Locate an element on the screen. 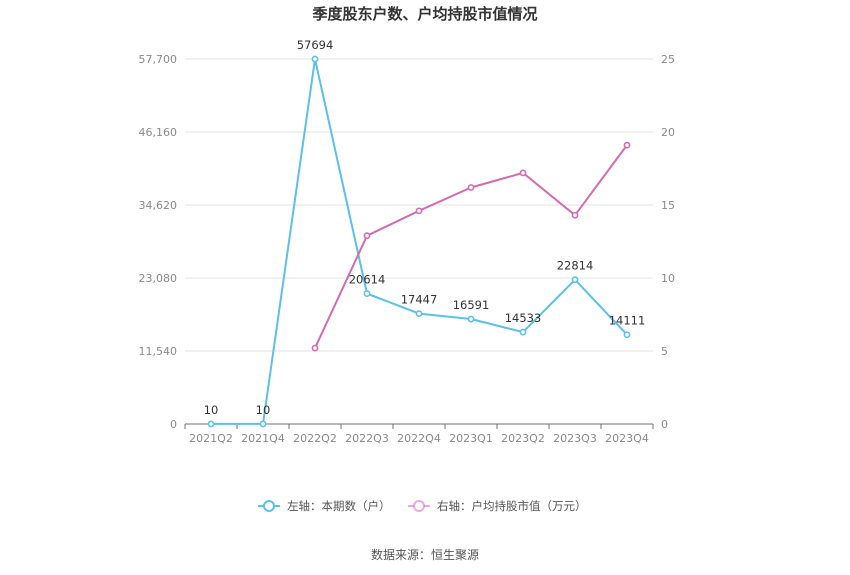 This screenshot has width=850, height=575. x-axis-tick-label: 2021Q2 is located at coordinates (211, 438).